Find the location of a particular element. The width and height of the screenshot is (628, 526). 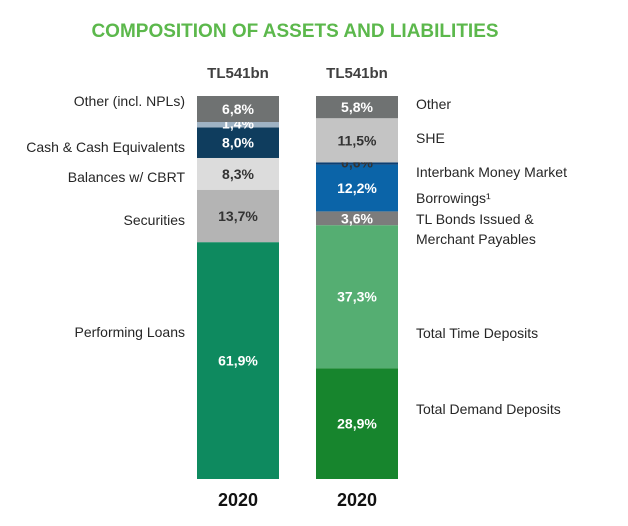

assets-year-label: 2020 is located at coordinates (238, 500).